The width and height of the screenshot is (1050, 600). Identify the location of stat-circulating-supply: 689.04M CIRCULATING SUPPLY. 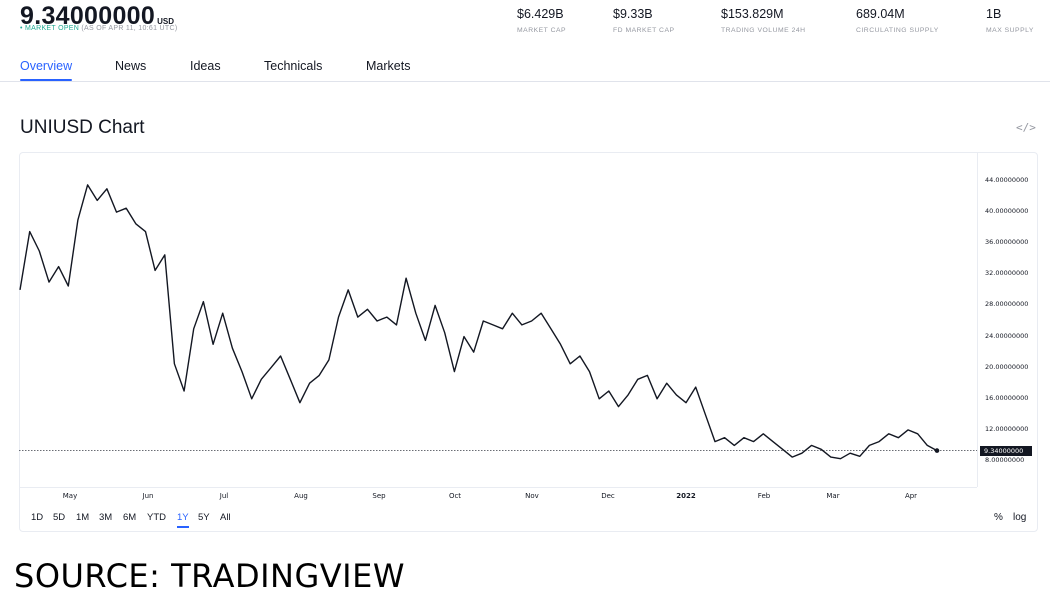
(897, 20).